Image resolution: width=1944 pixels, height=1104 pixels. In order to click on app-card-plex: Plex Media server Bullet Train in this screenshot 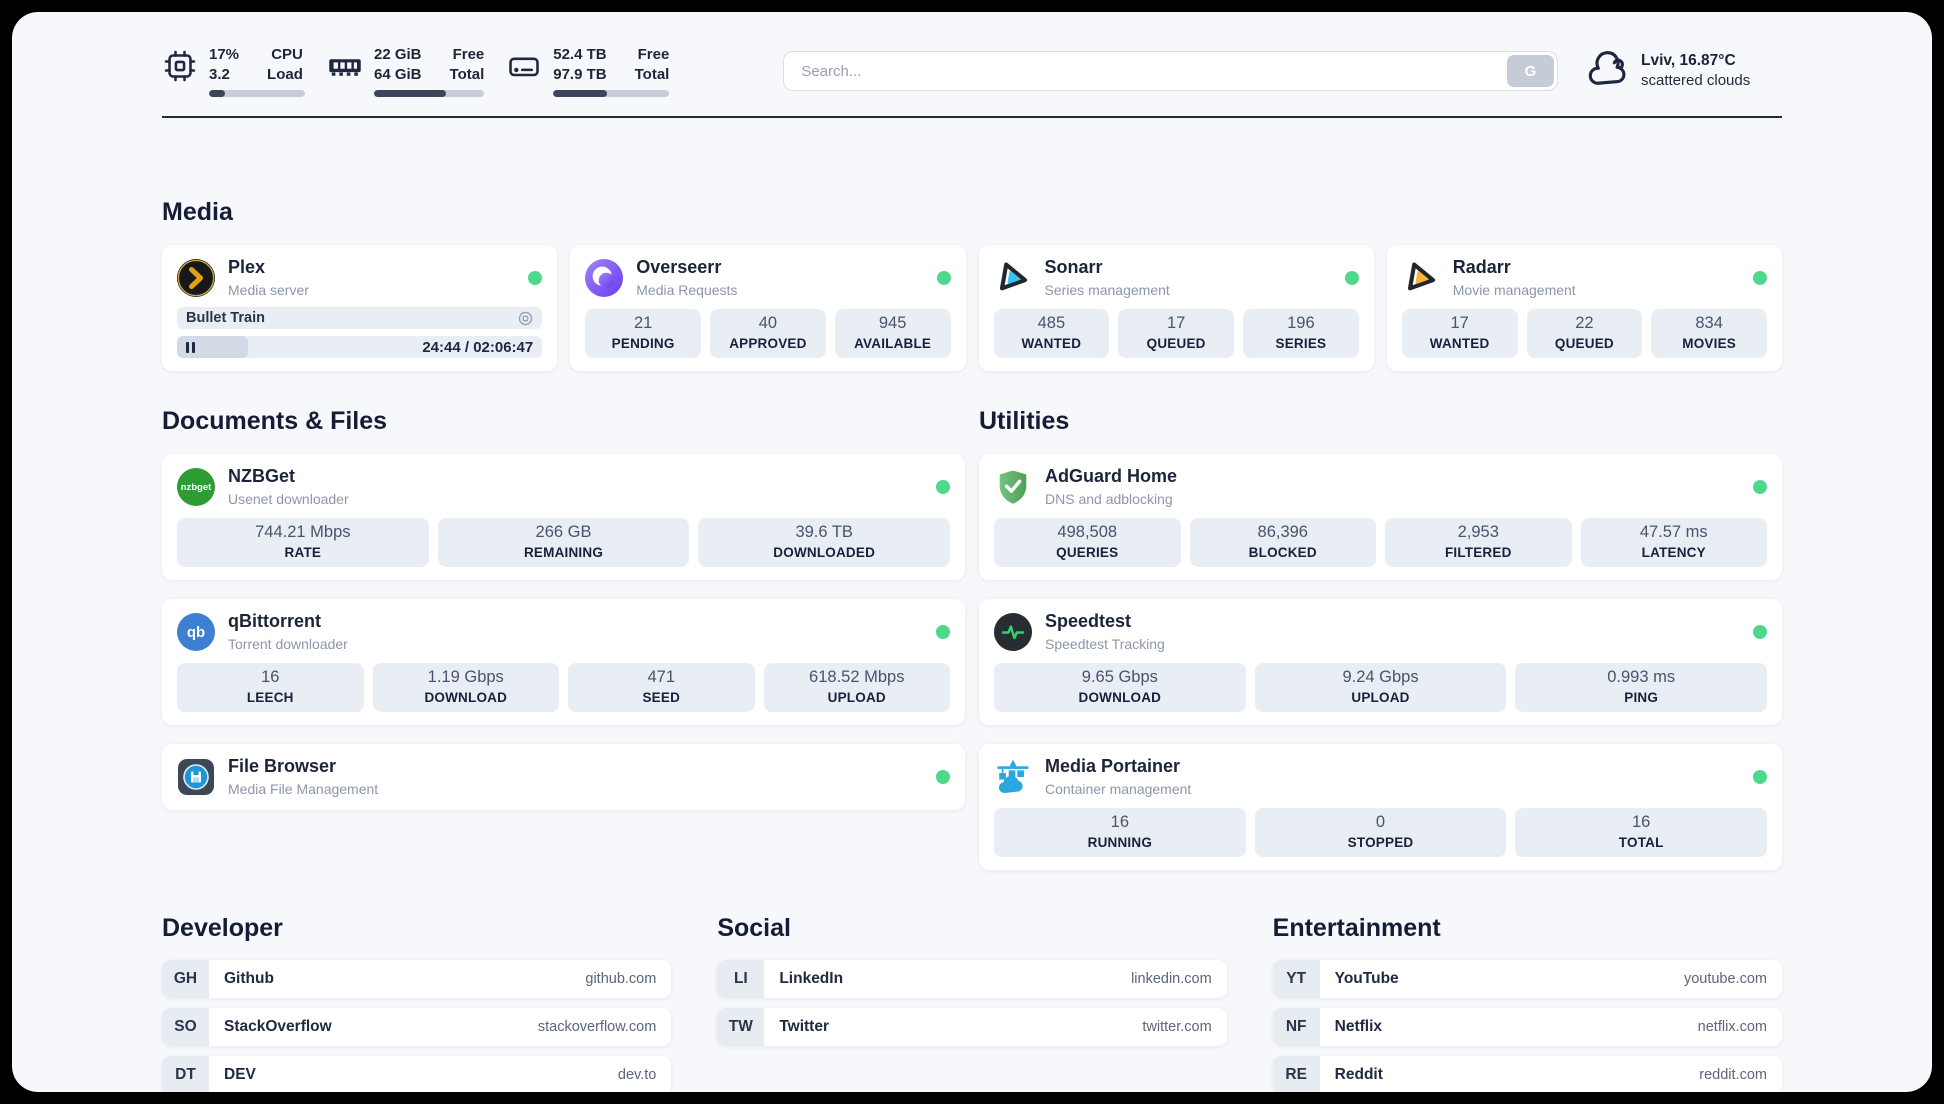, I will do `click(360, 308)`.